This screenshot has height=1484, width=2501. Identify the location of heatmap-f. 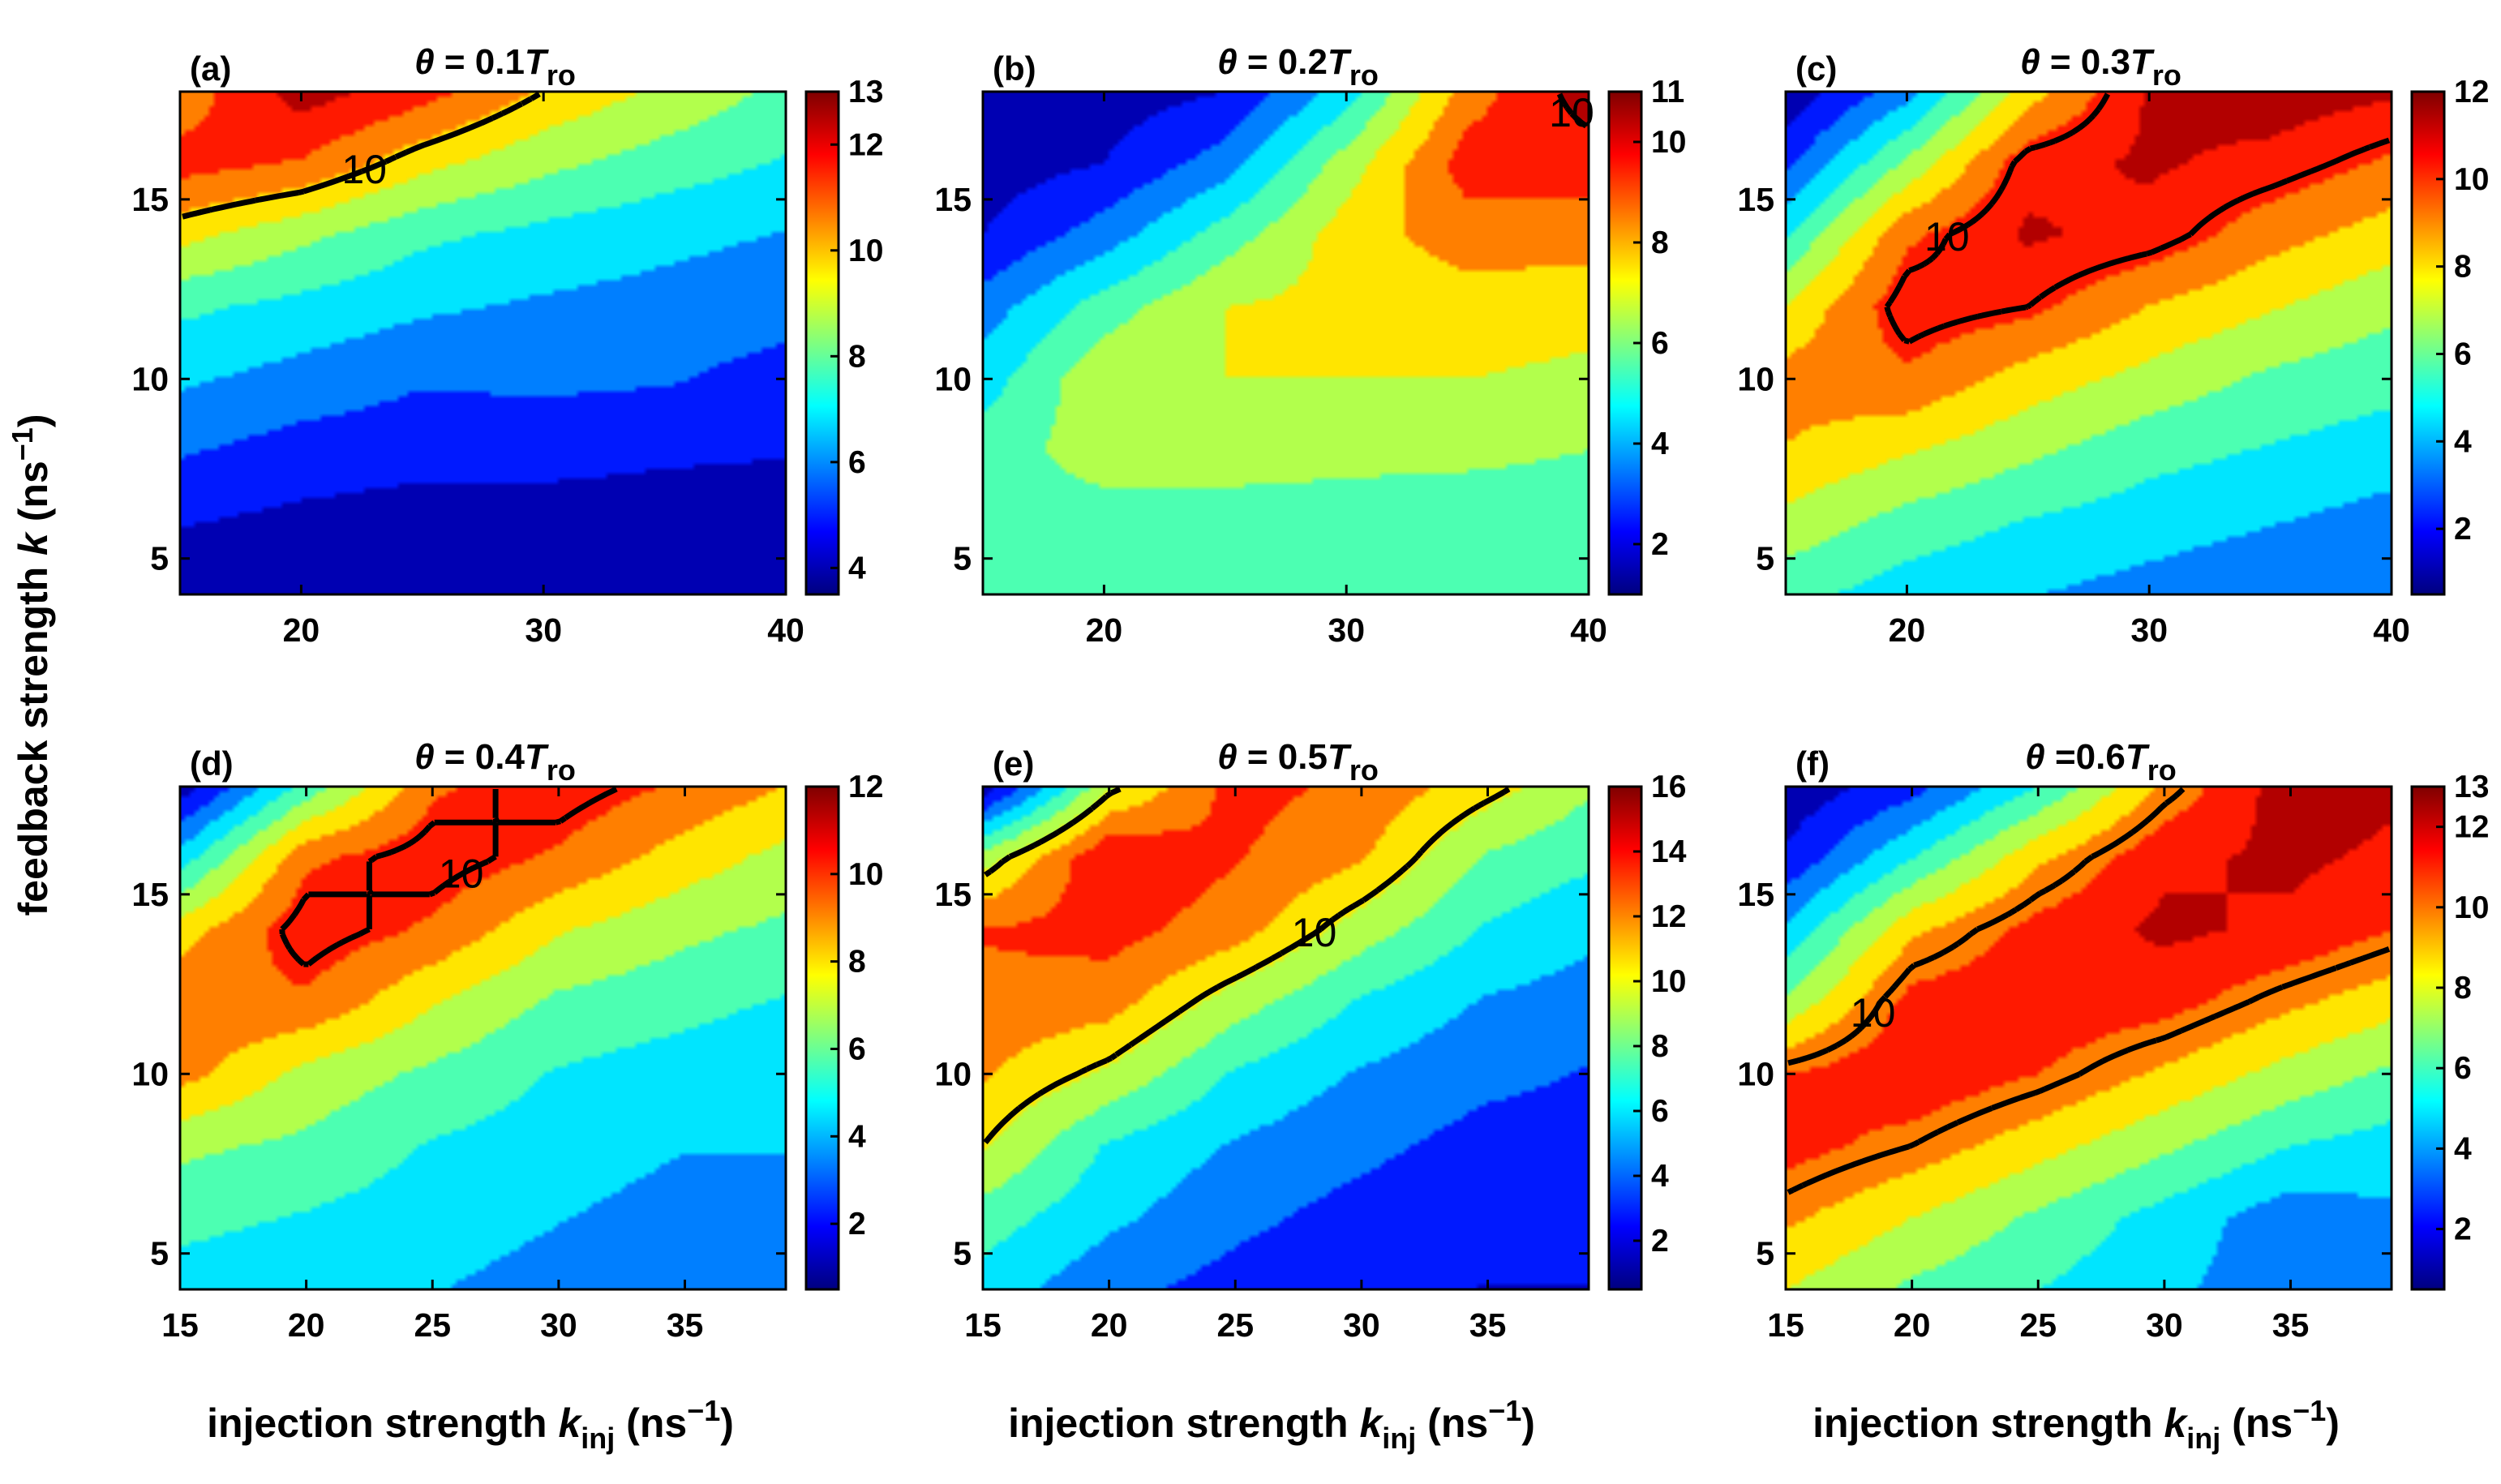
(2089, 1038).